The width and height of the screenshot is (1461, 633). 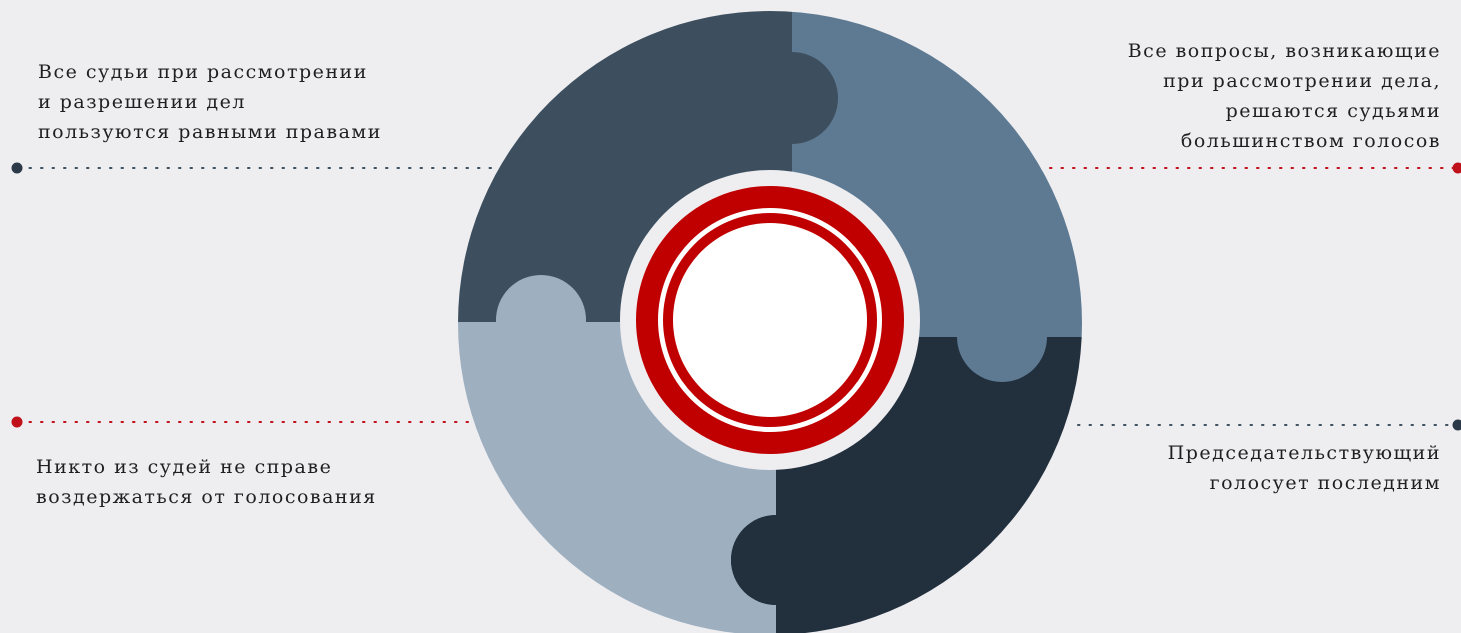 What do you see at coordinates (1304, 468) in the screenshot?
I see `statement-bottom-right: Председательствующий голосует последним` at bounding box center [1304, 468].